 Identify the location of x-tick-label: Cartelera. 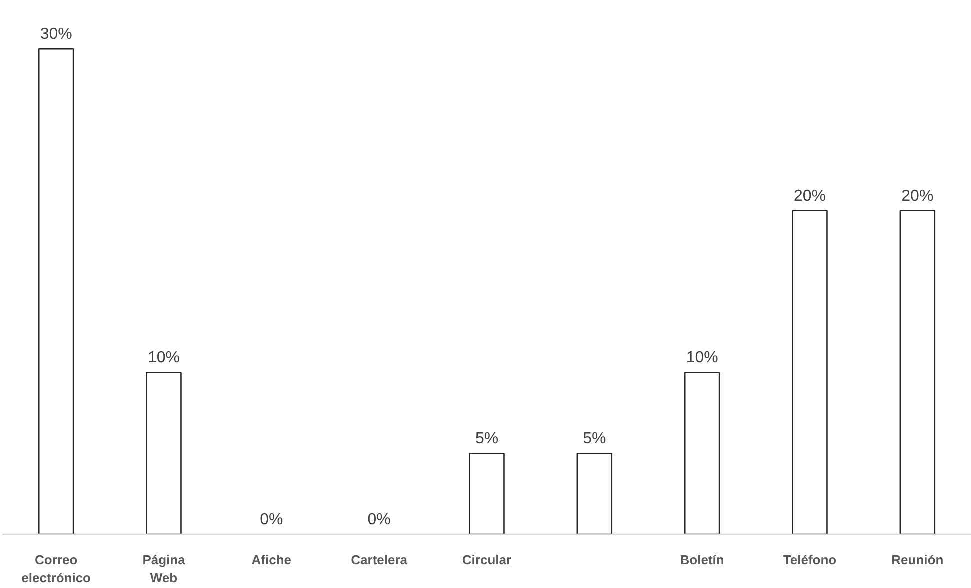
(379, 560).